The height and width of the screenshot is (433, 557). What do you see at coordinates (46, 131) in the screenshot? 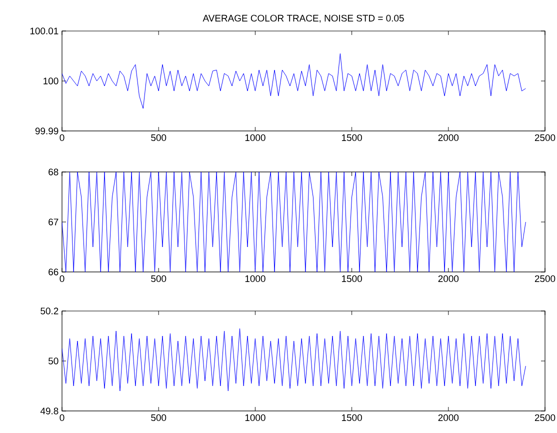
I see `y-tick-label: 99.99` at bounding box center [46, 131].